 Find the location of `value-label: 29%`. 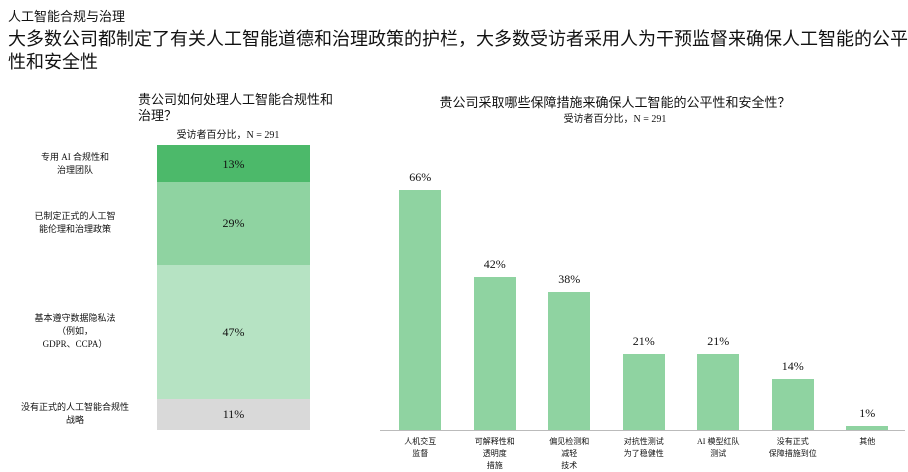

value-label: 29% is located at coordinates (233, 223).